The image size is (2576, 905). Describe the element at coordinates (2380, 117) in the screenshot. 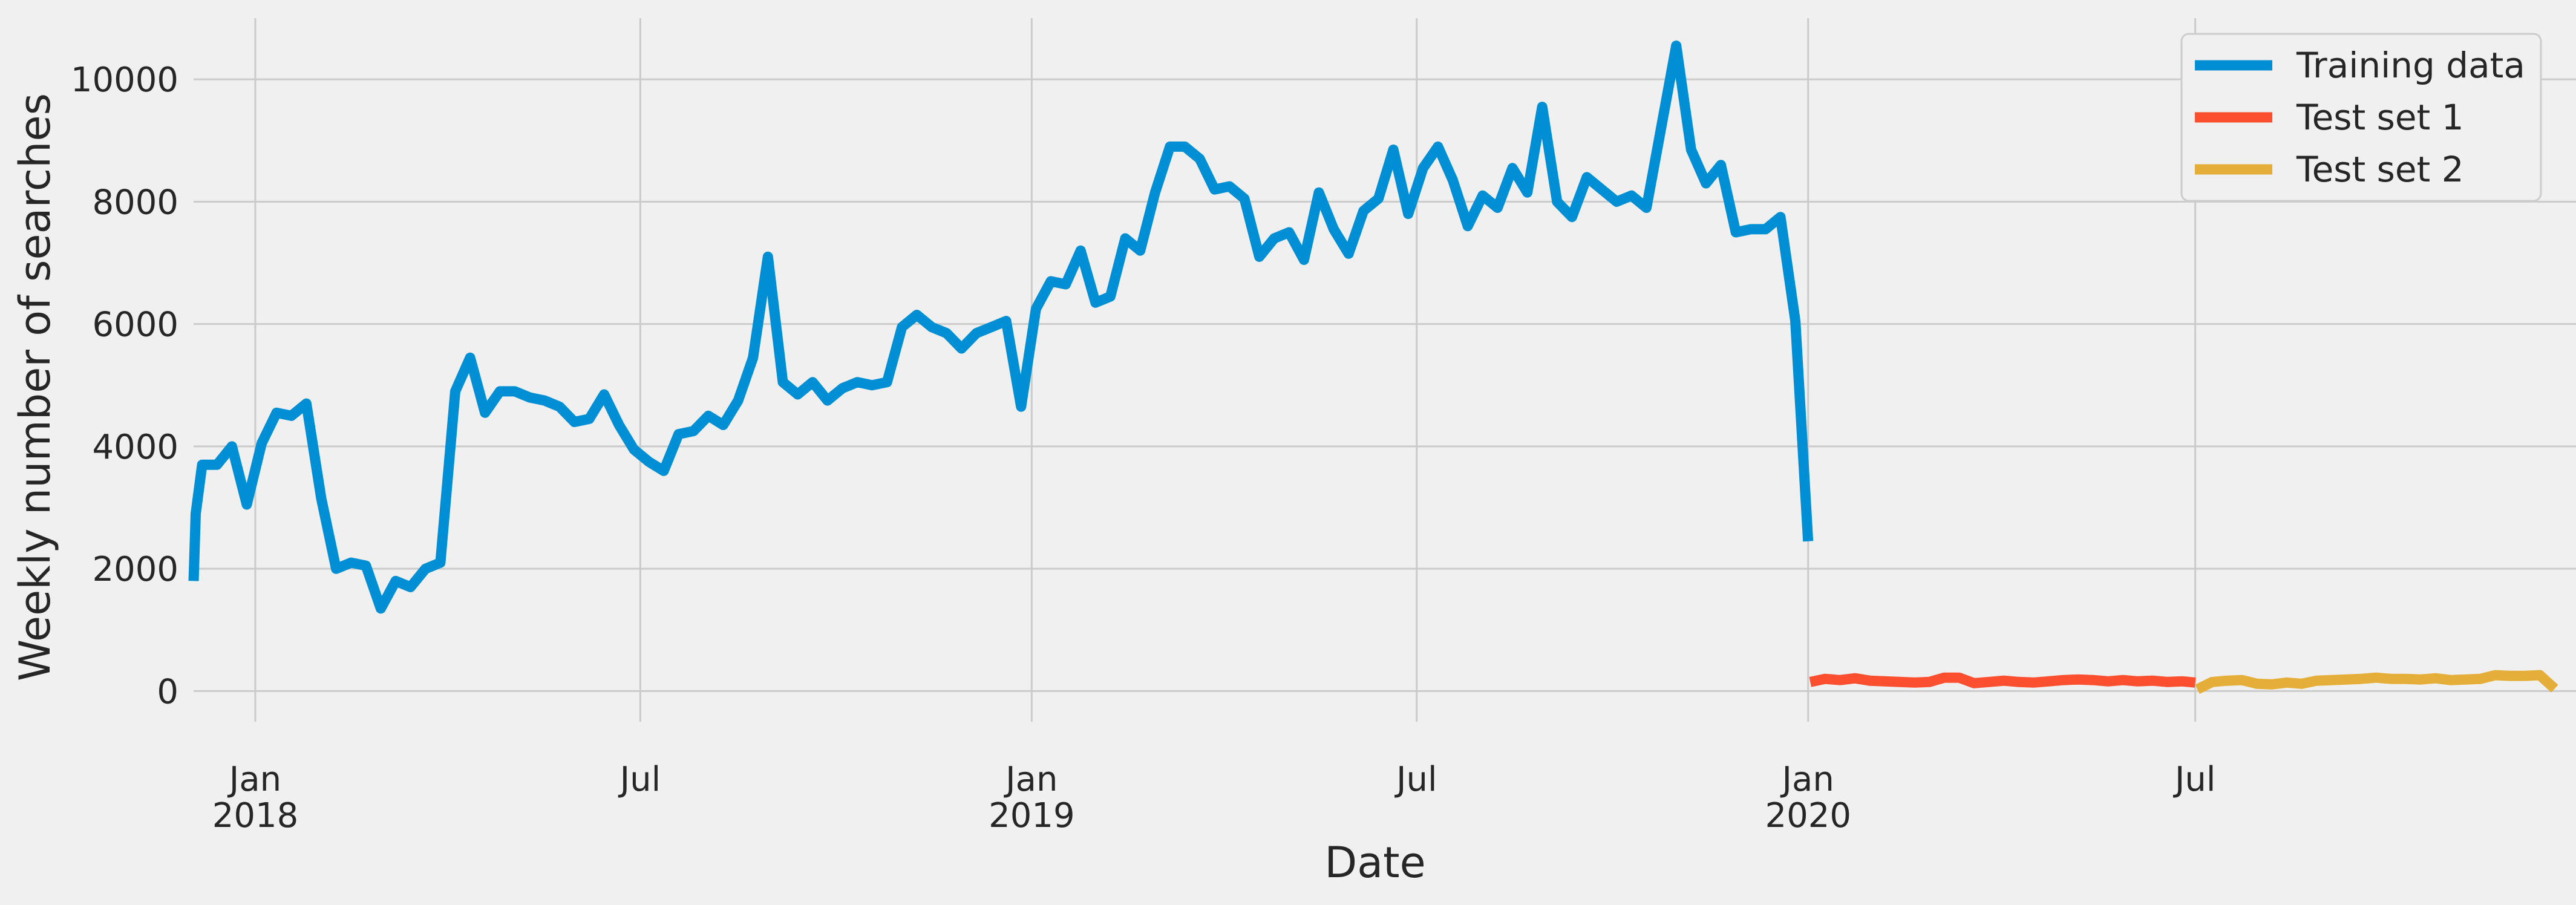

I see `legend-label: Test set 1` at that location.